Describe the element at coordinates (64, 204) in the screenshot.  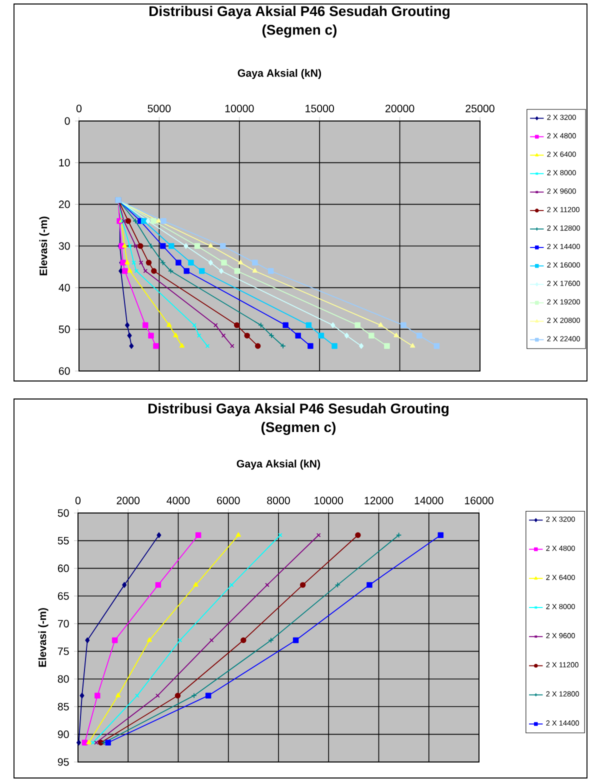
I see `y-tick-label: 20` at that location.